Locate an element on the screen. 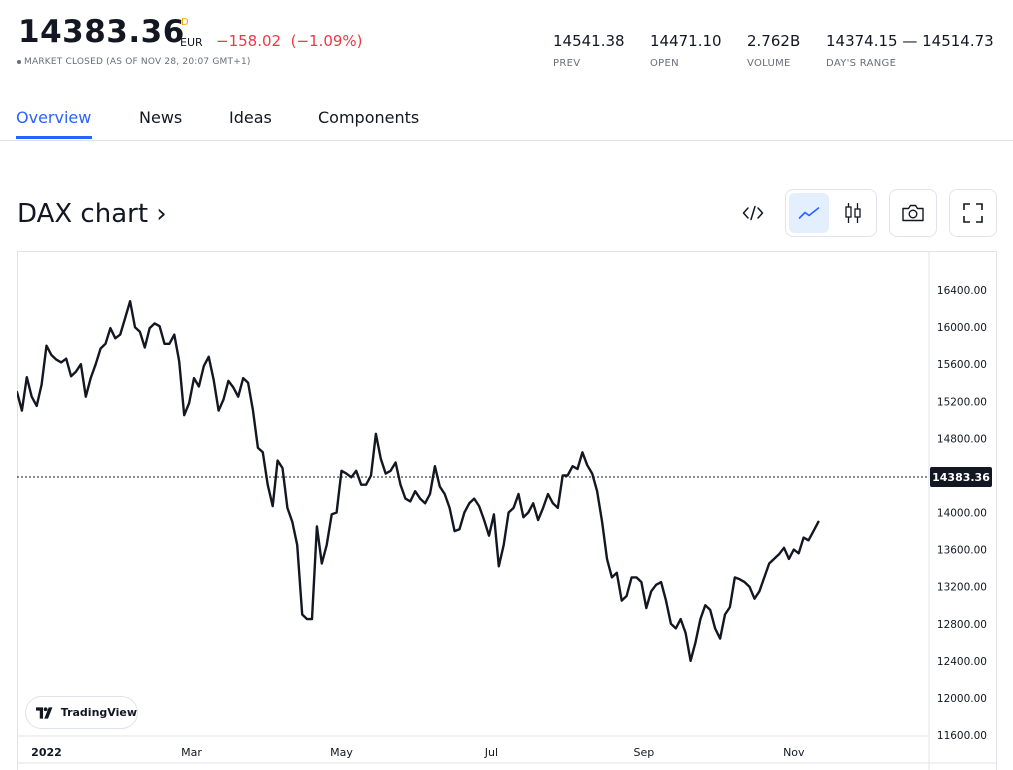 This screenshot has height=770, width=1013. time-axis-tick: Jul is located at coordinates (491, 752).